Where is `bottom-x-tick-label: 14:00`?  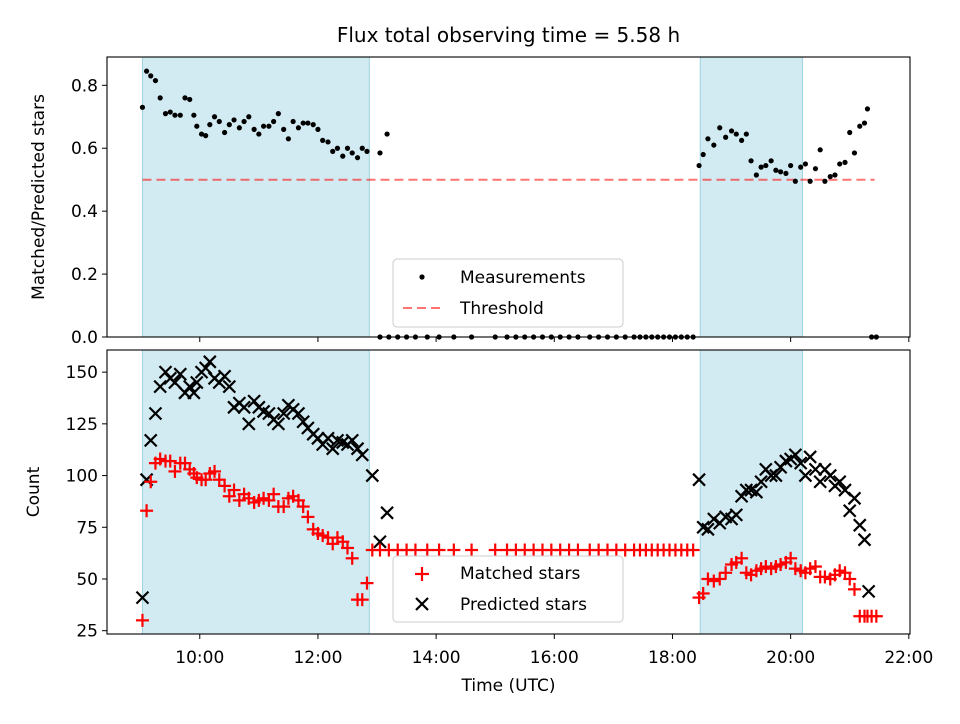 bottom-x-tick-label: 14:00 is located at coordinates (436, 658).